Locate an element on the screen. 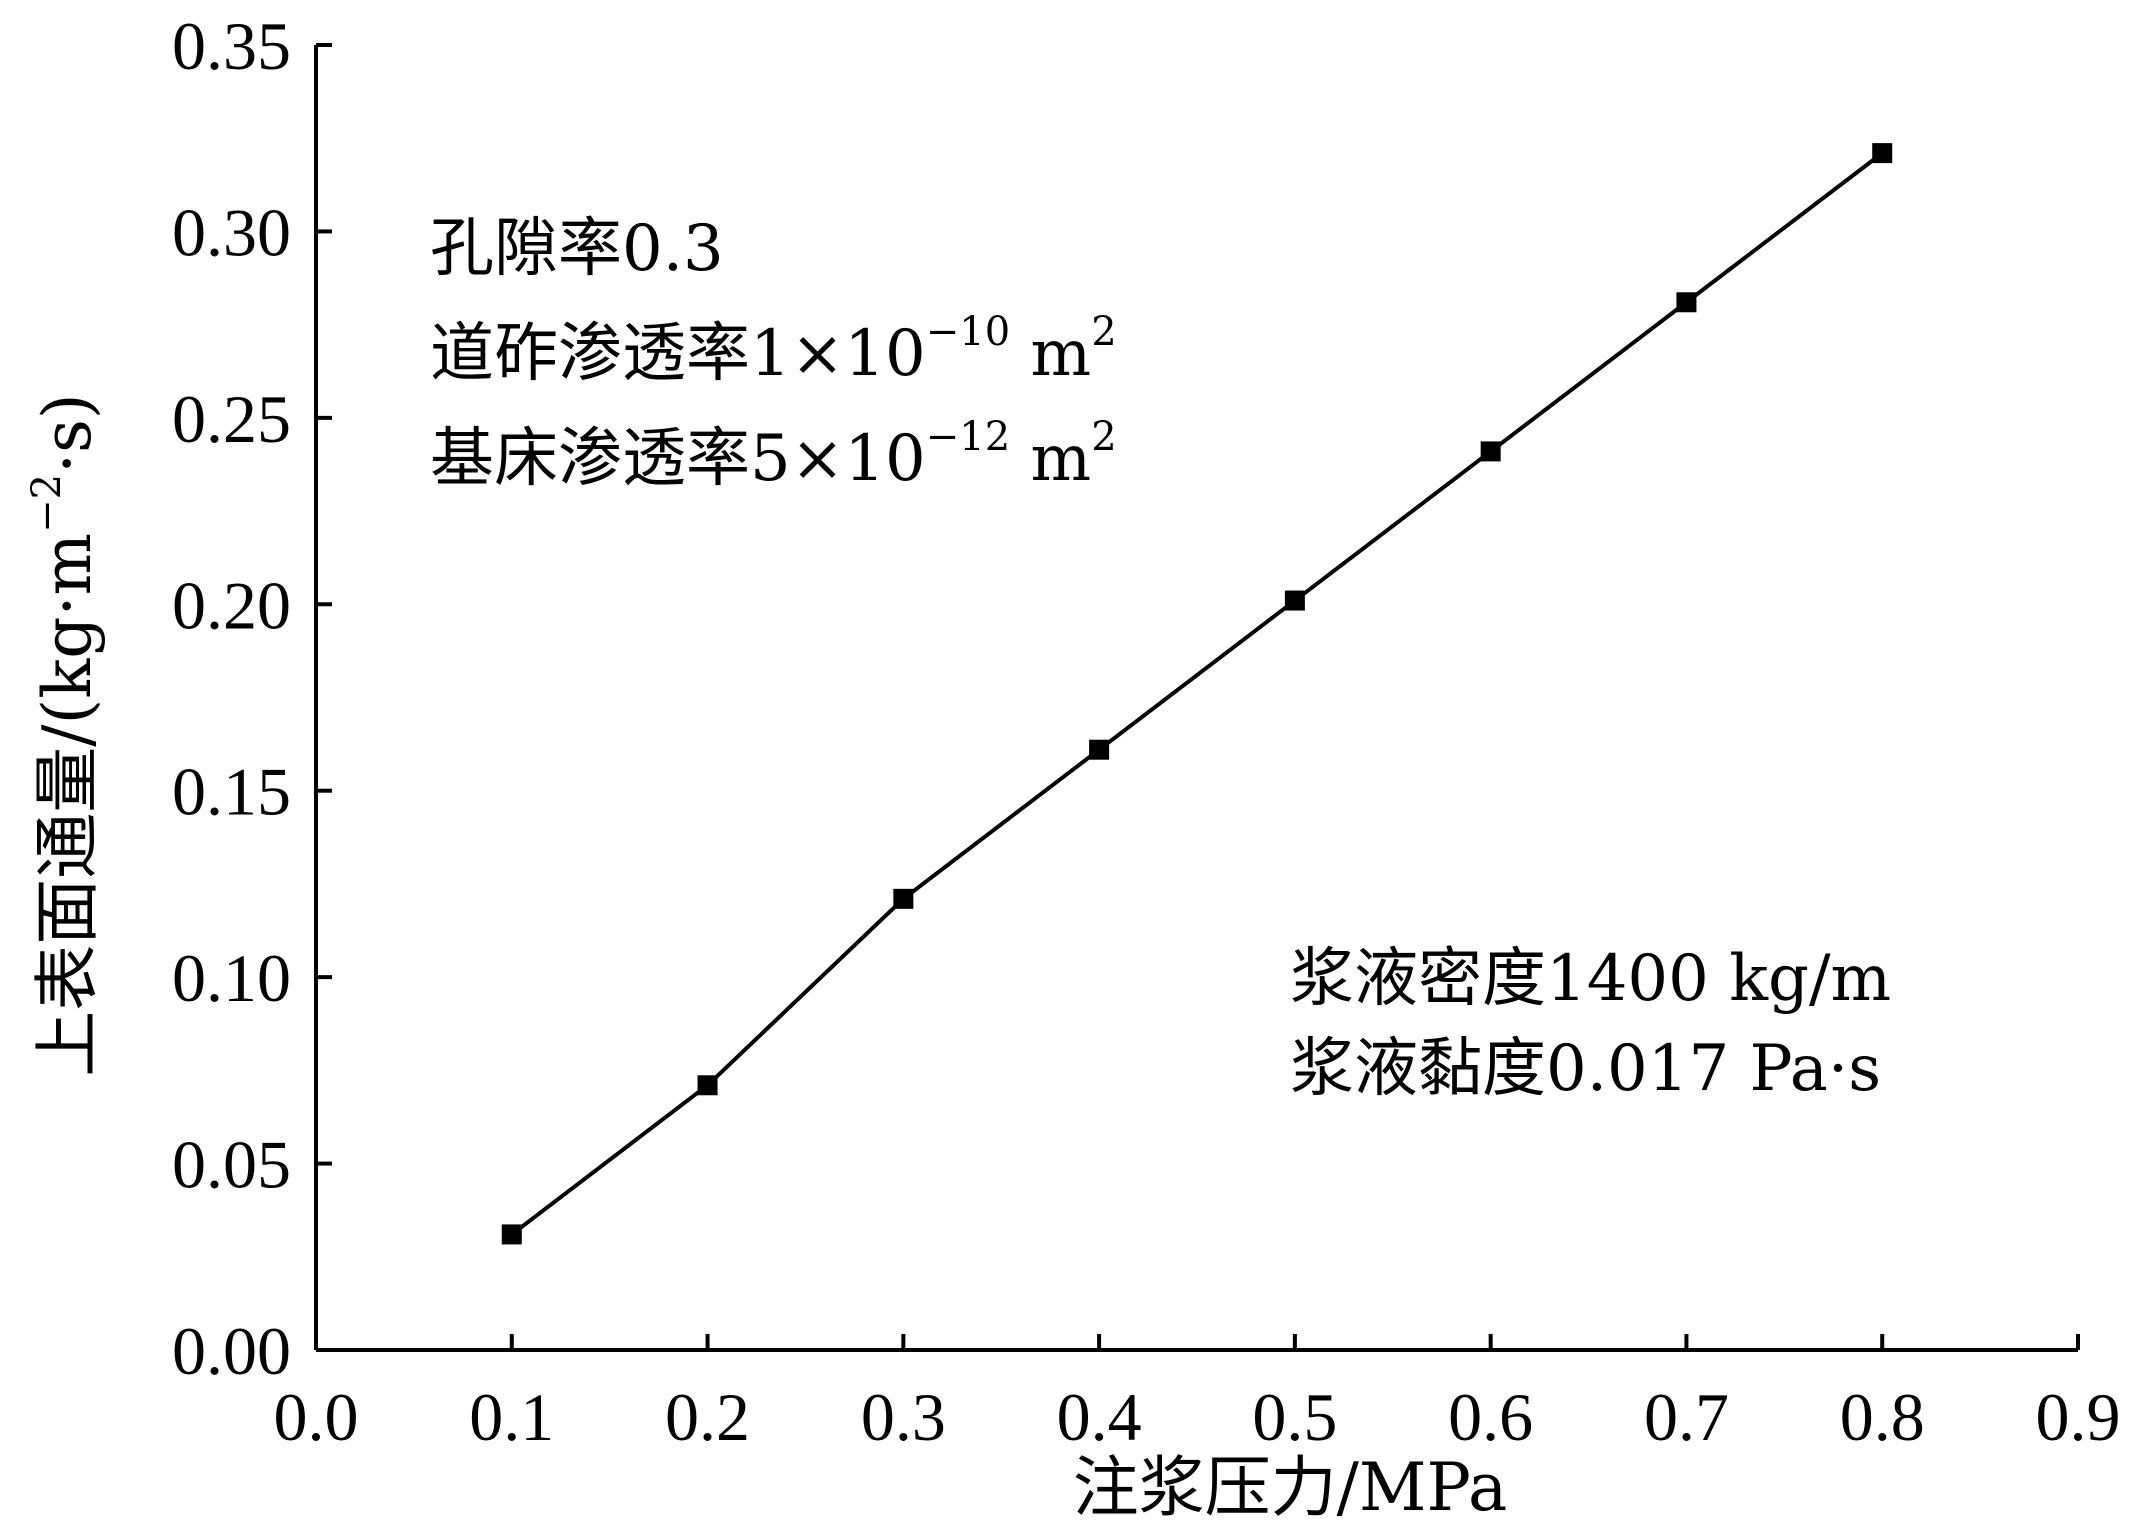  x-tick-label: 0.2 is located at coordinates (707, 1417).